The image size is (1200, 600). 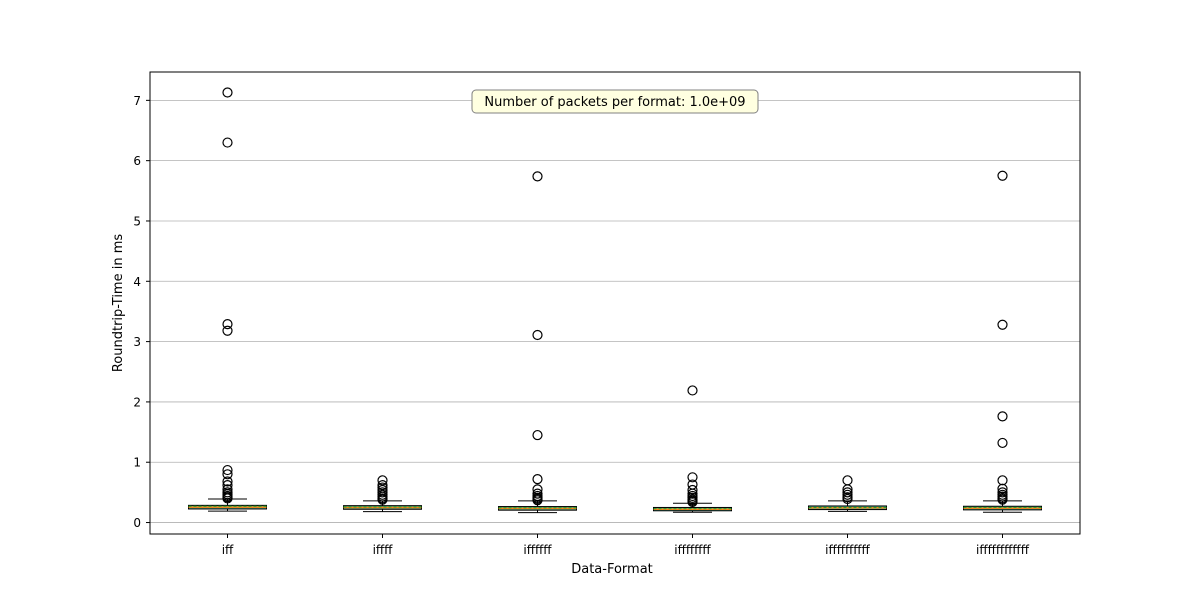 I want to click on x-axis-label: Data-Format, so click(x=612, y=569).